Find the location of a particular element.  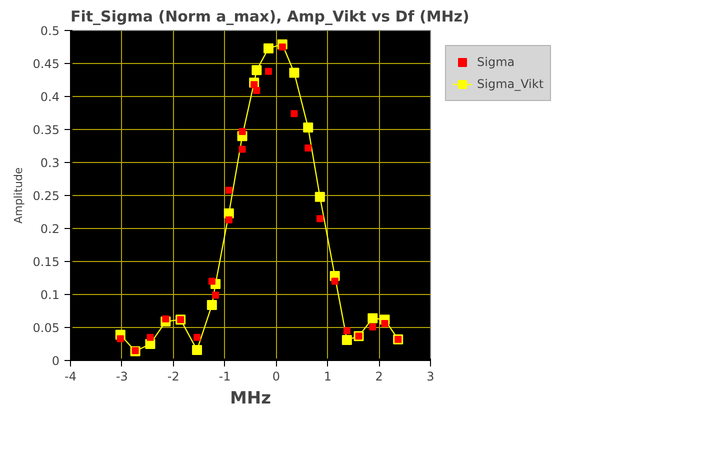

y-tick-label: 0.5 is located at coordinates (50, 31).